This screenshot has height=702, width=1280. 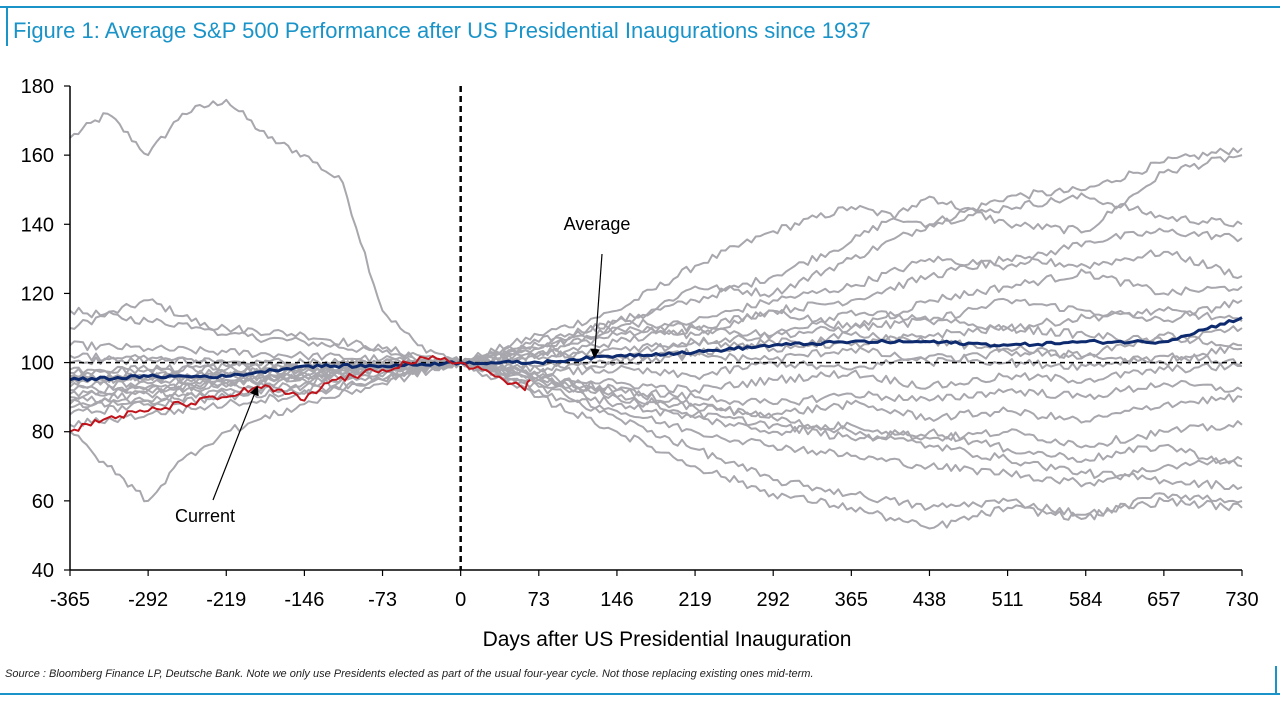 What do you see at coordinates (148, 600) in the screenshot?
I see `x-tick-label: -292` at bounding box center [148, 600].